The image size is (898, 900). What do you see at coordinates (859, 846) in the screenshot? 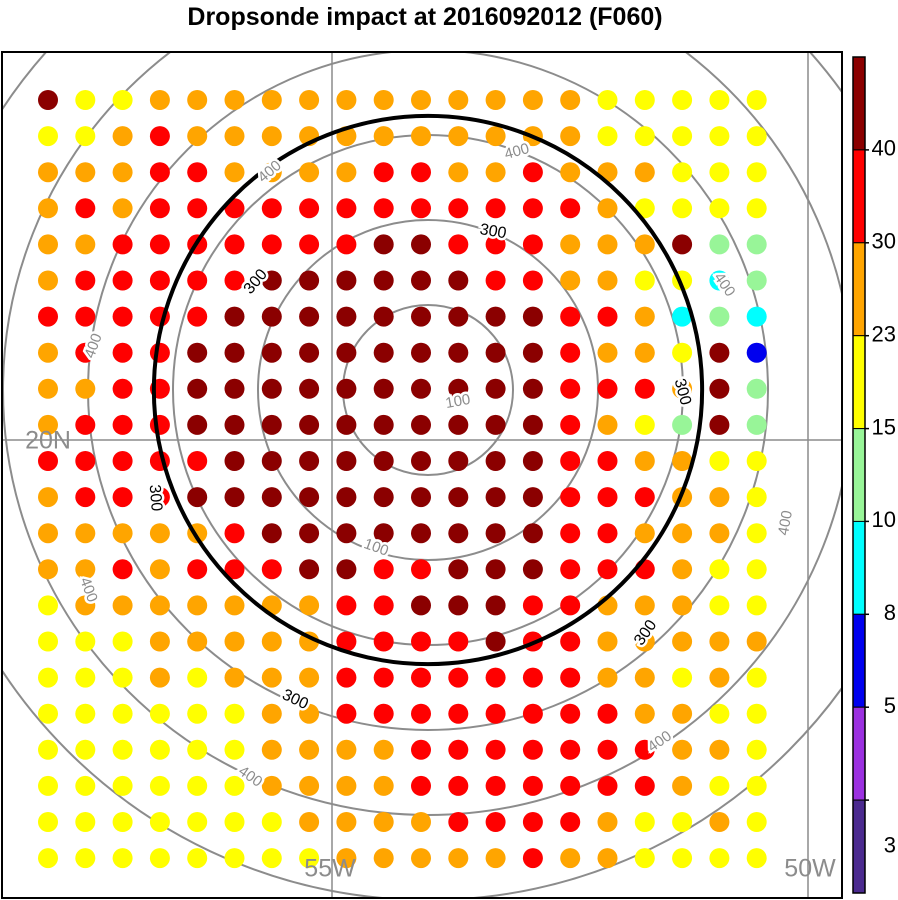
I see `colorbar-segment` at bounding box center [859, 846].